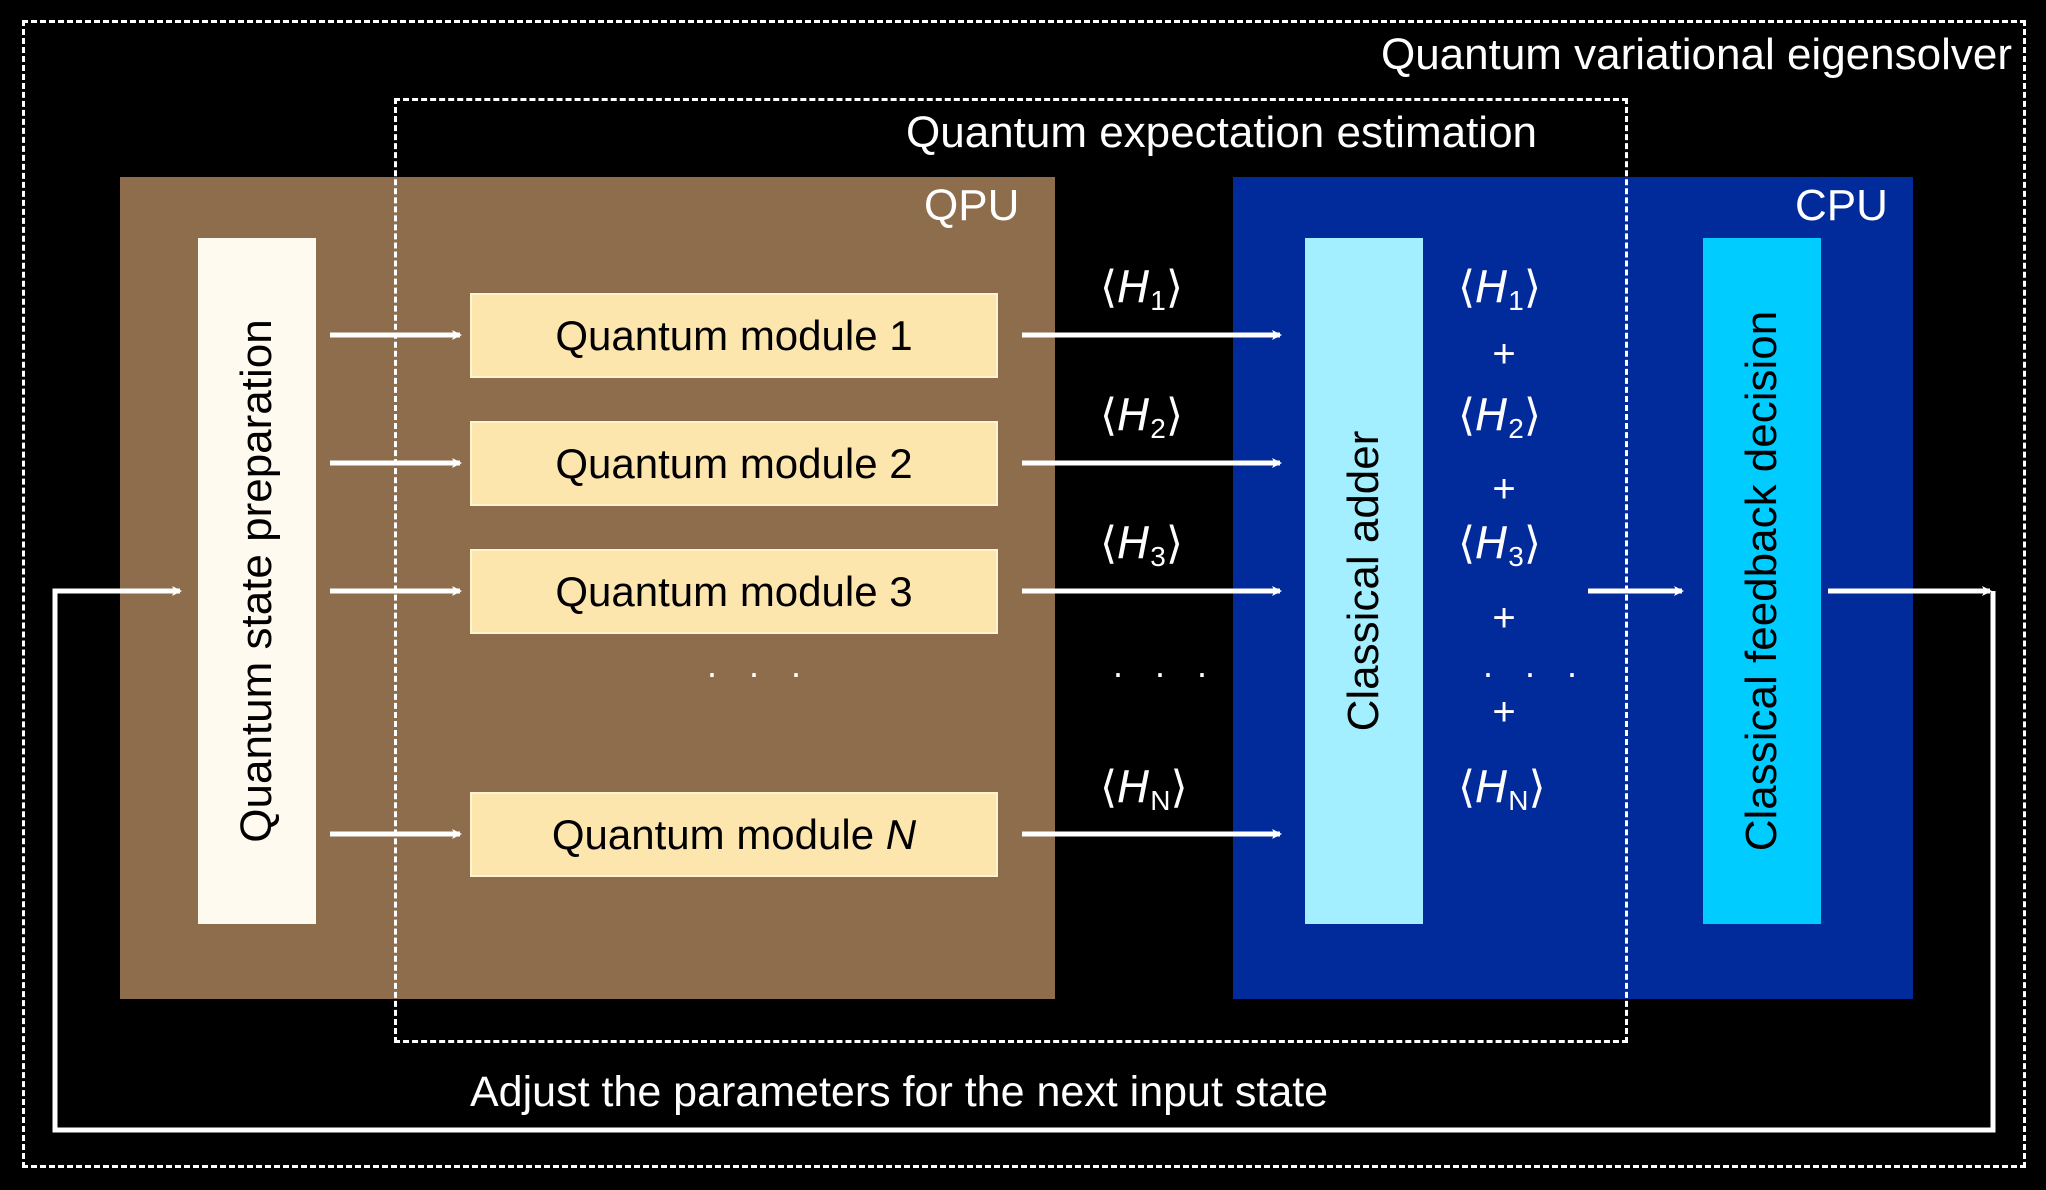  What do you see at coordinates (759, 672) in the screenshot?
I see `module-ellipsis: · · ·` at bounding box center [759, 672].